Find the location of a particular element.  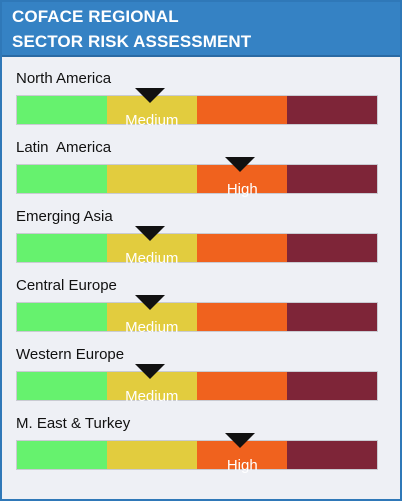

region-label: Western Europe is located at coordinates (70, 354).